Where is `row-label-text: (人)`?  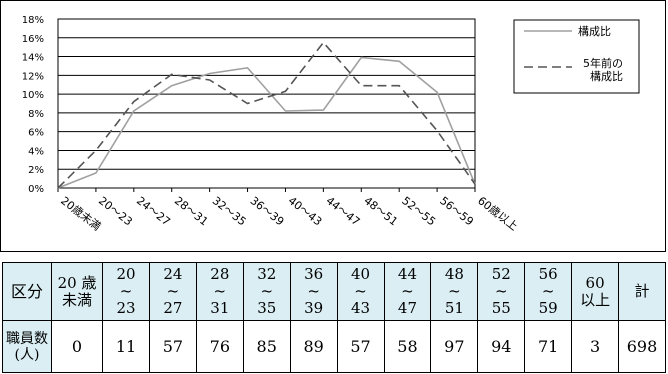 row-label-text: (人) is located at coordinates (27, 354).